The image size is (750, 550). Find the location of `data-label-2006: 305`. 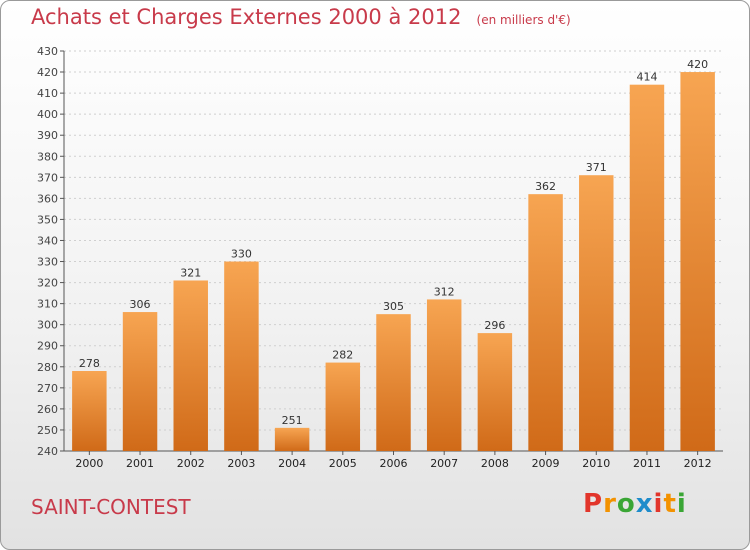

data-label-2006: 305 is located at coordinates (393, 306).